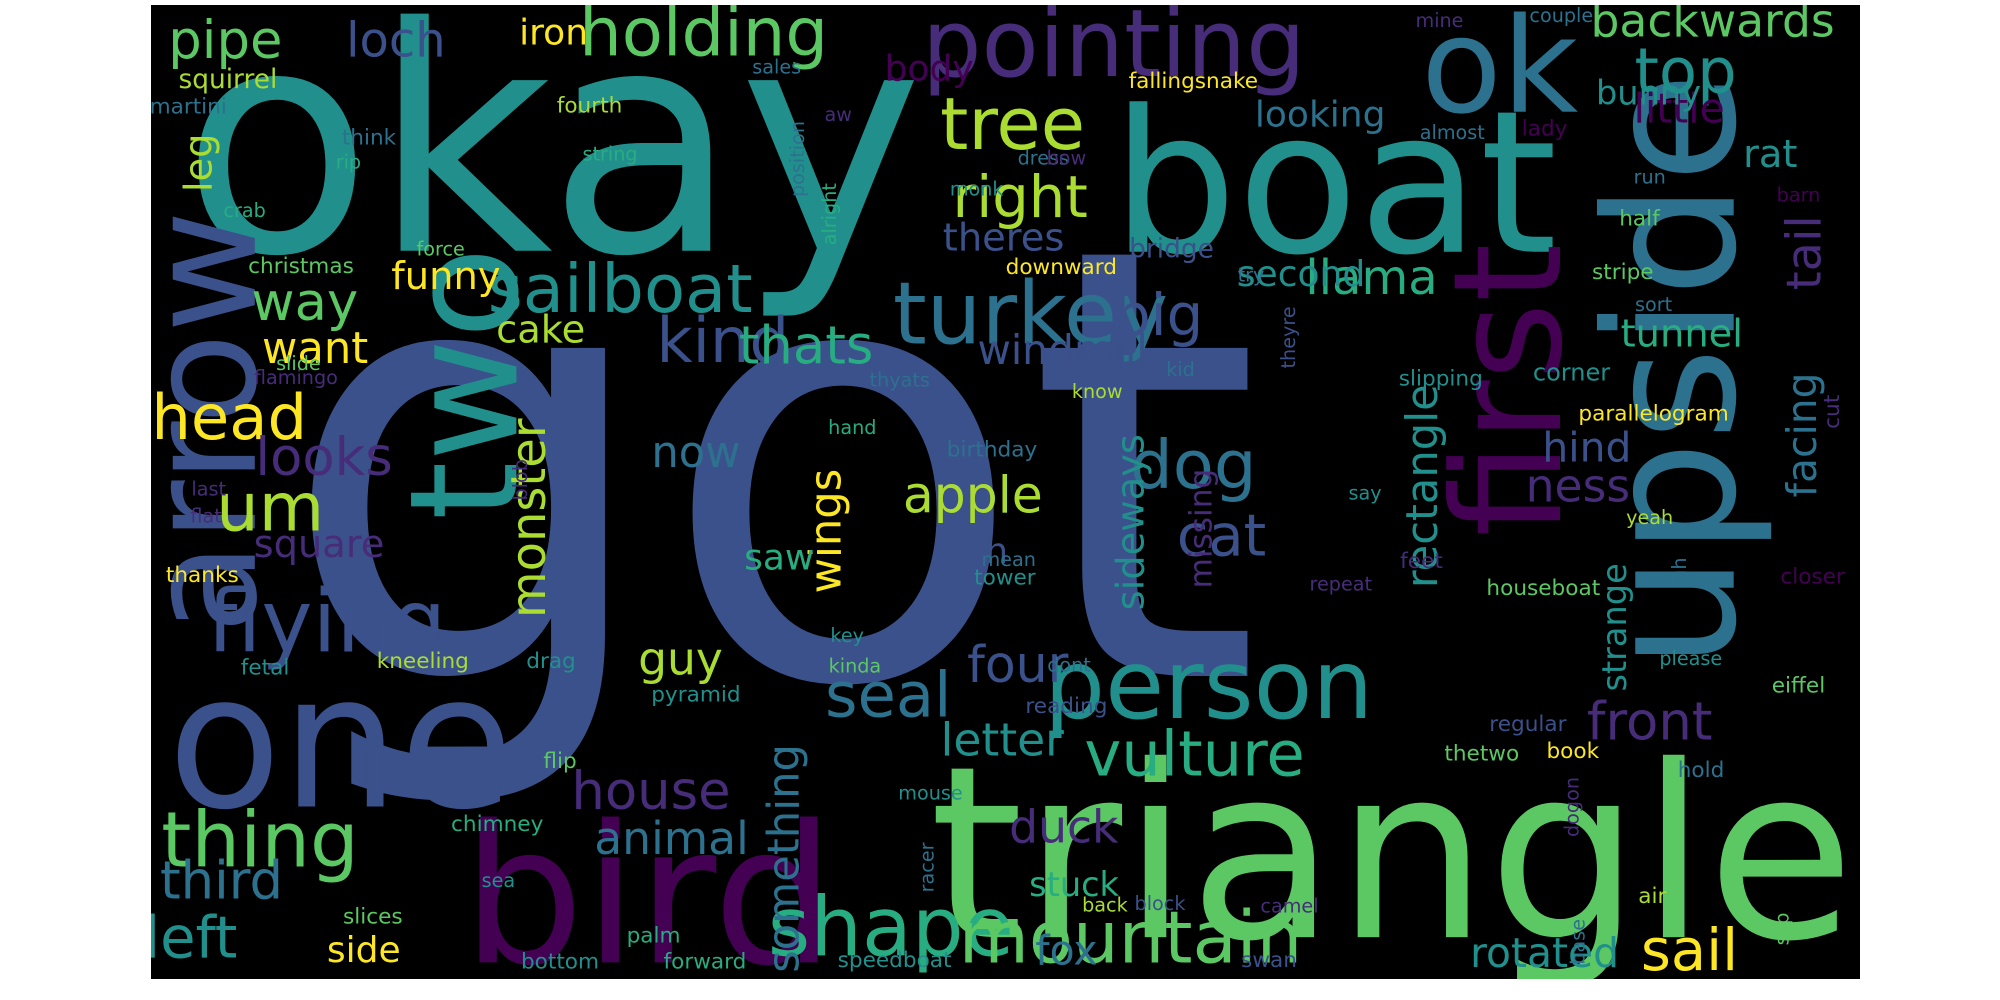 The width and height of the screenshot is (2000, 1000). I want to click on word-animal: animal, so click(671, 838).